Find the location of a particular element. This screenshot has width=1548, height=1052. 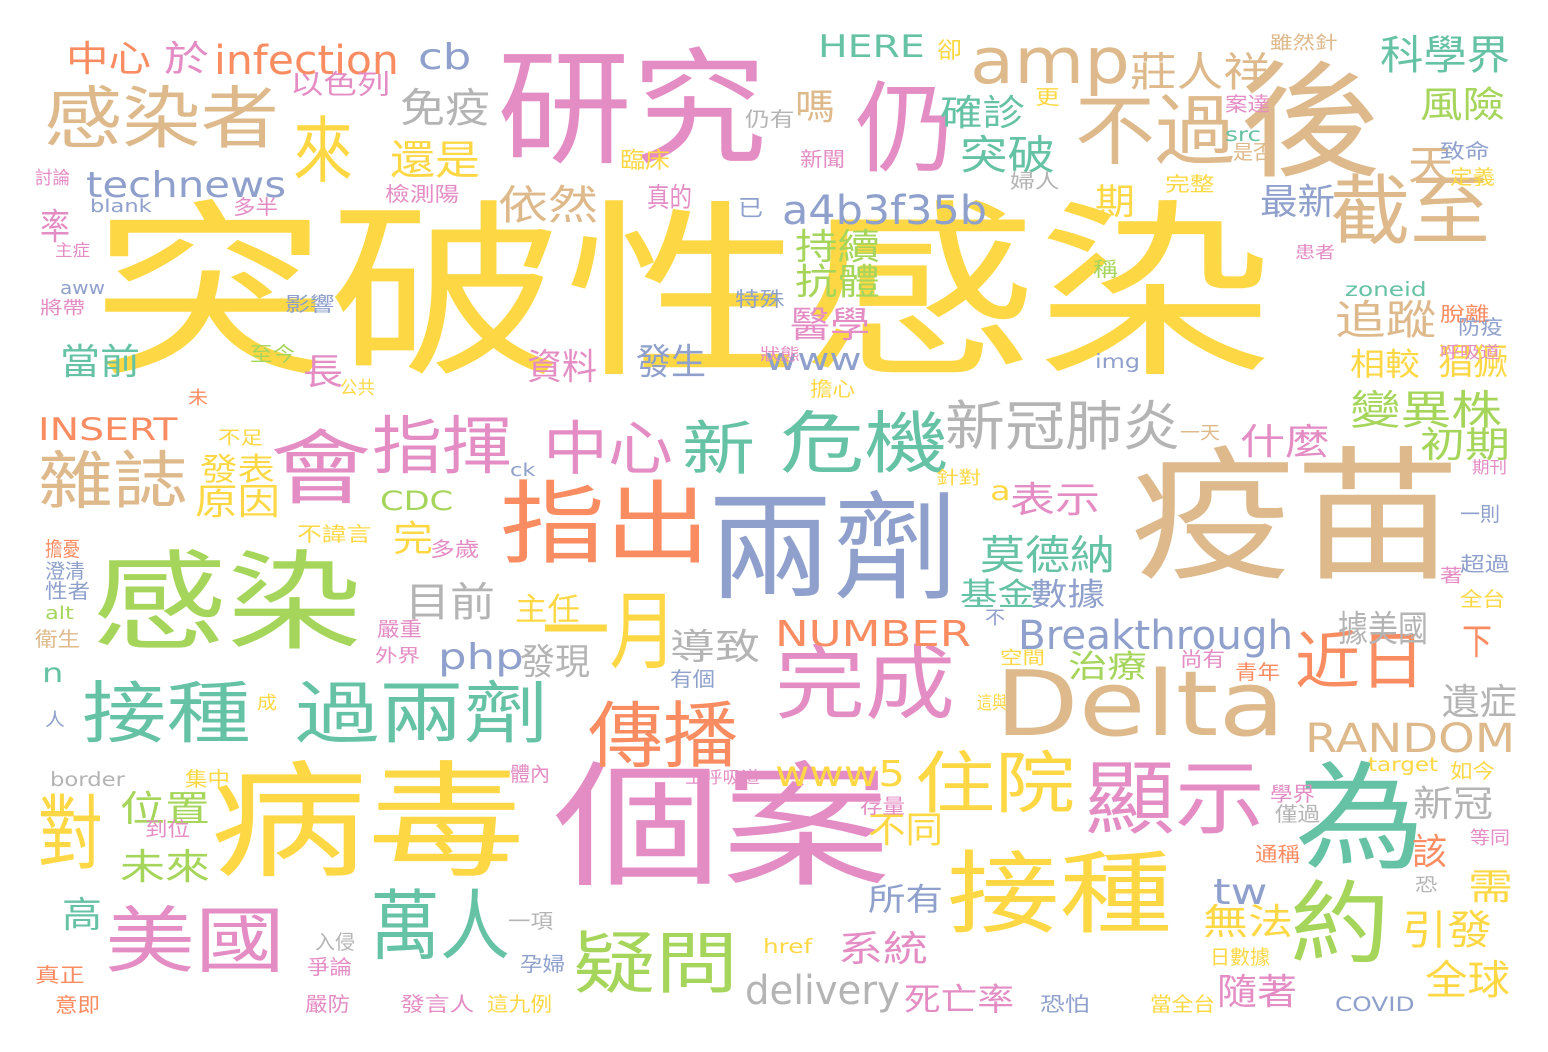

cloud-word: 完整 is located at coordinates (1190, 184).